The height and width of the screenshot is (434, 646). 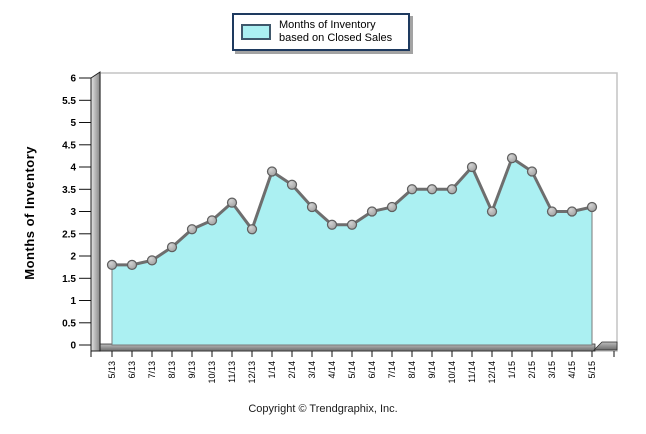 What do you see at coordinates (69, 234) in the screenshot?
I see `y-tick-label: 2.5` at bounding box center [69, 234].